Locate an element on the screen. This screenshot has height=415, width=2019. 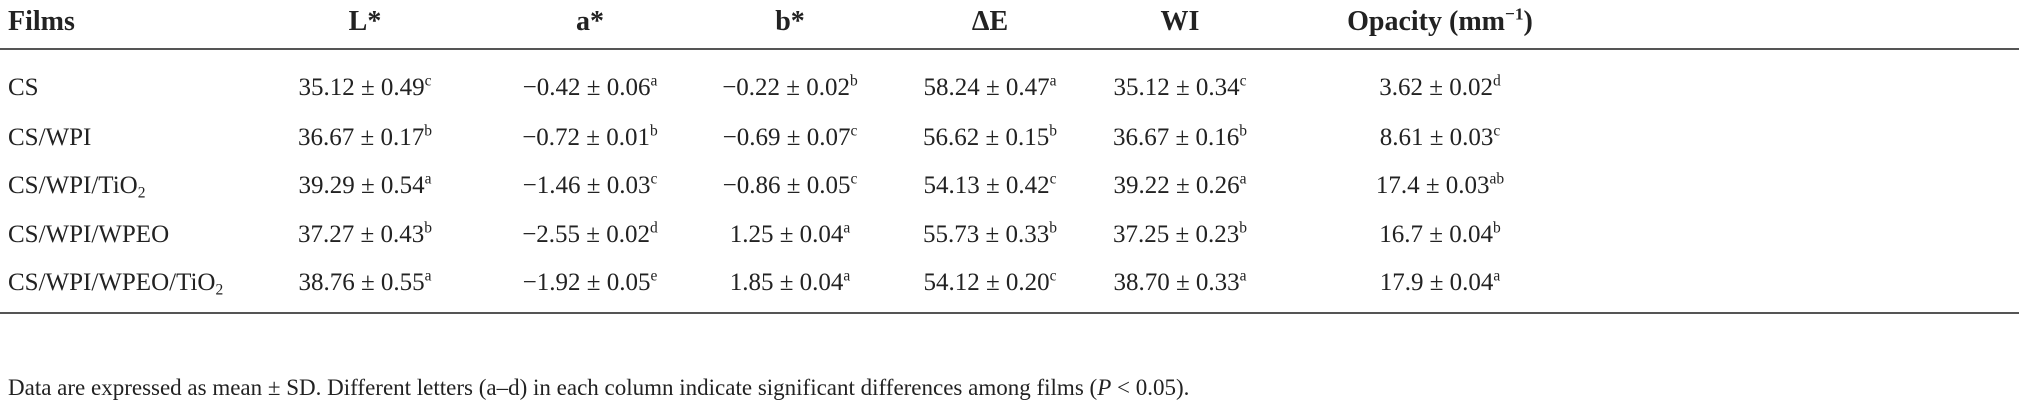
header-rule is located at coordinates (1009, 49).